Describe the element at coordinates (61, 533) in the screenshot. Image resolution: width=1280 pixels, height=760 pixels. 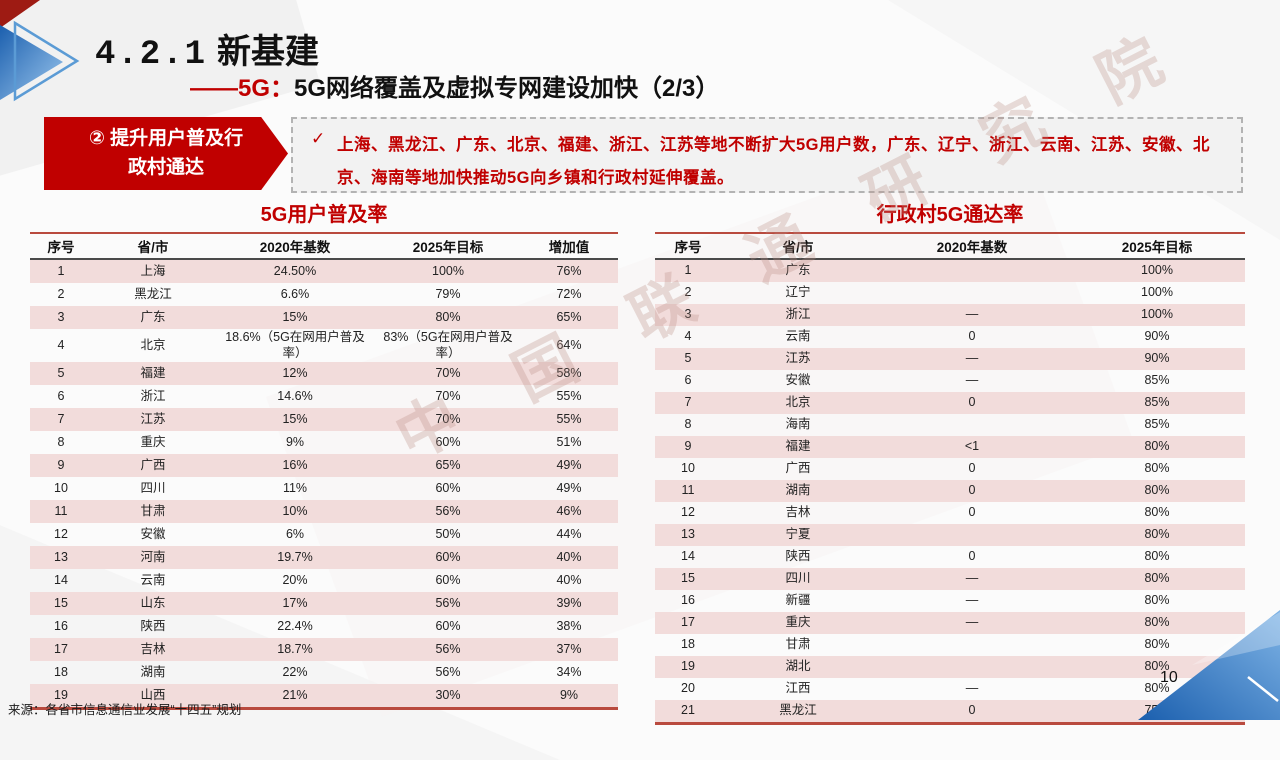
I see `table-cell: 12` at that location.